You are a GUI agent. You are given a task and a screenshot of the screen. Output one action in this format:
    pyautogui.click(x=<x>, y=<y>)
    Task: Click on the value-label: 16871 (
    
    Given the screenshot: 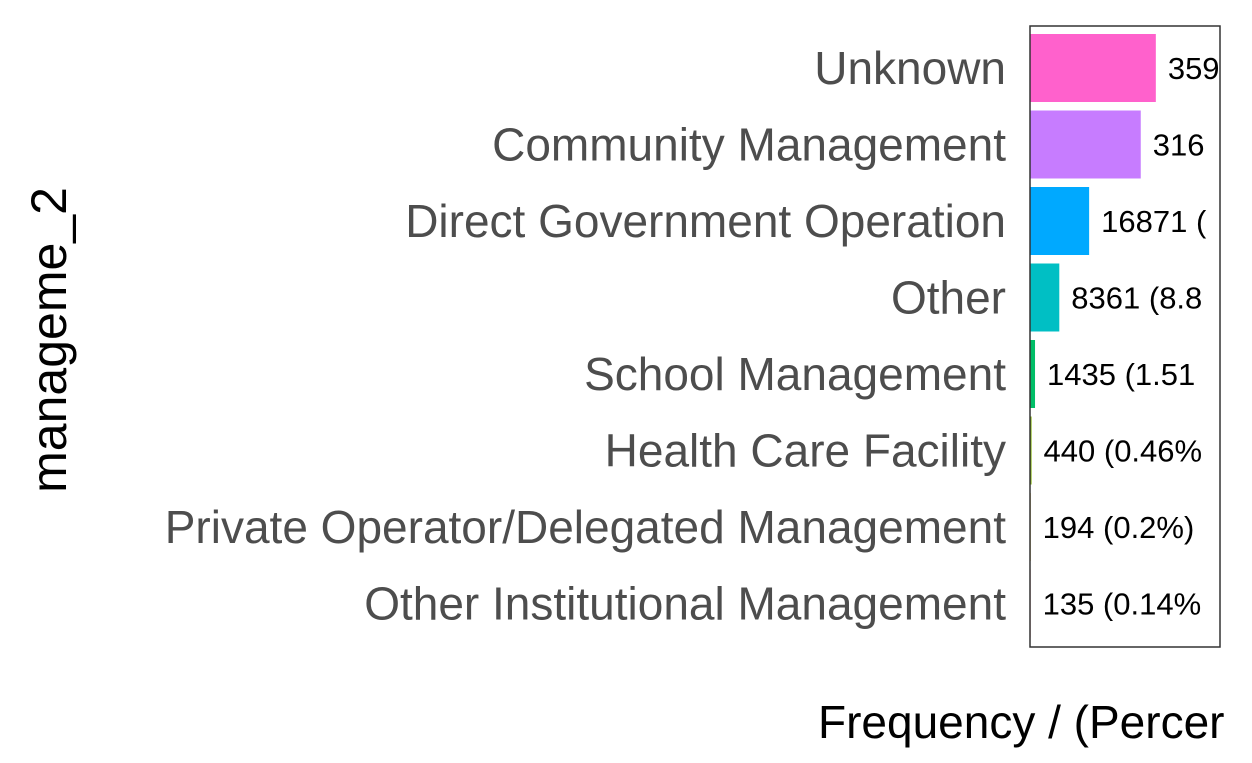 What is the action you would take?
    pyautogui.click(x=1154, y=221)
    